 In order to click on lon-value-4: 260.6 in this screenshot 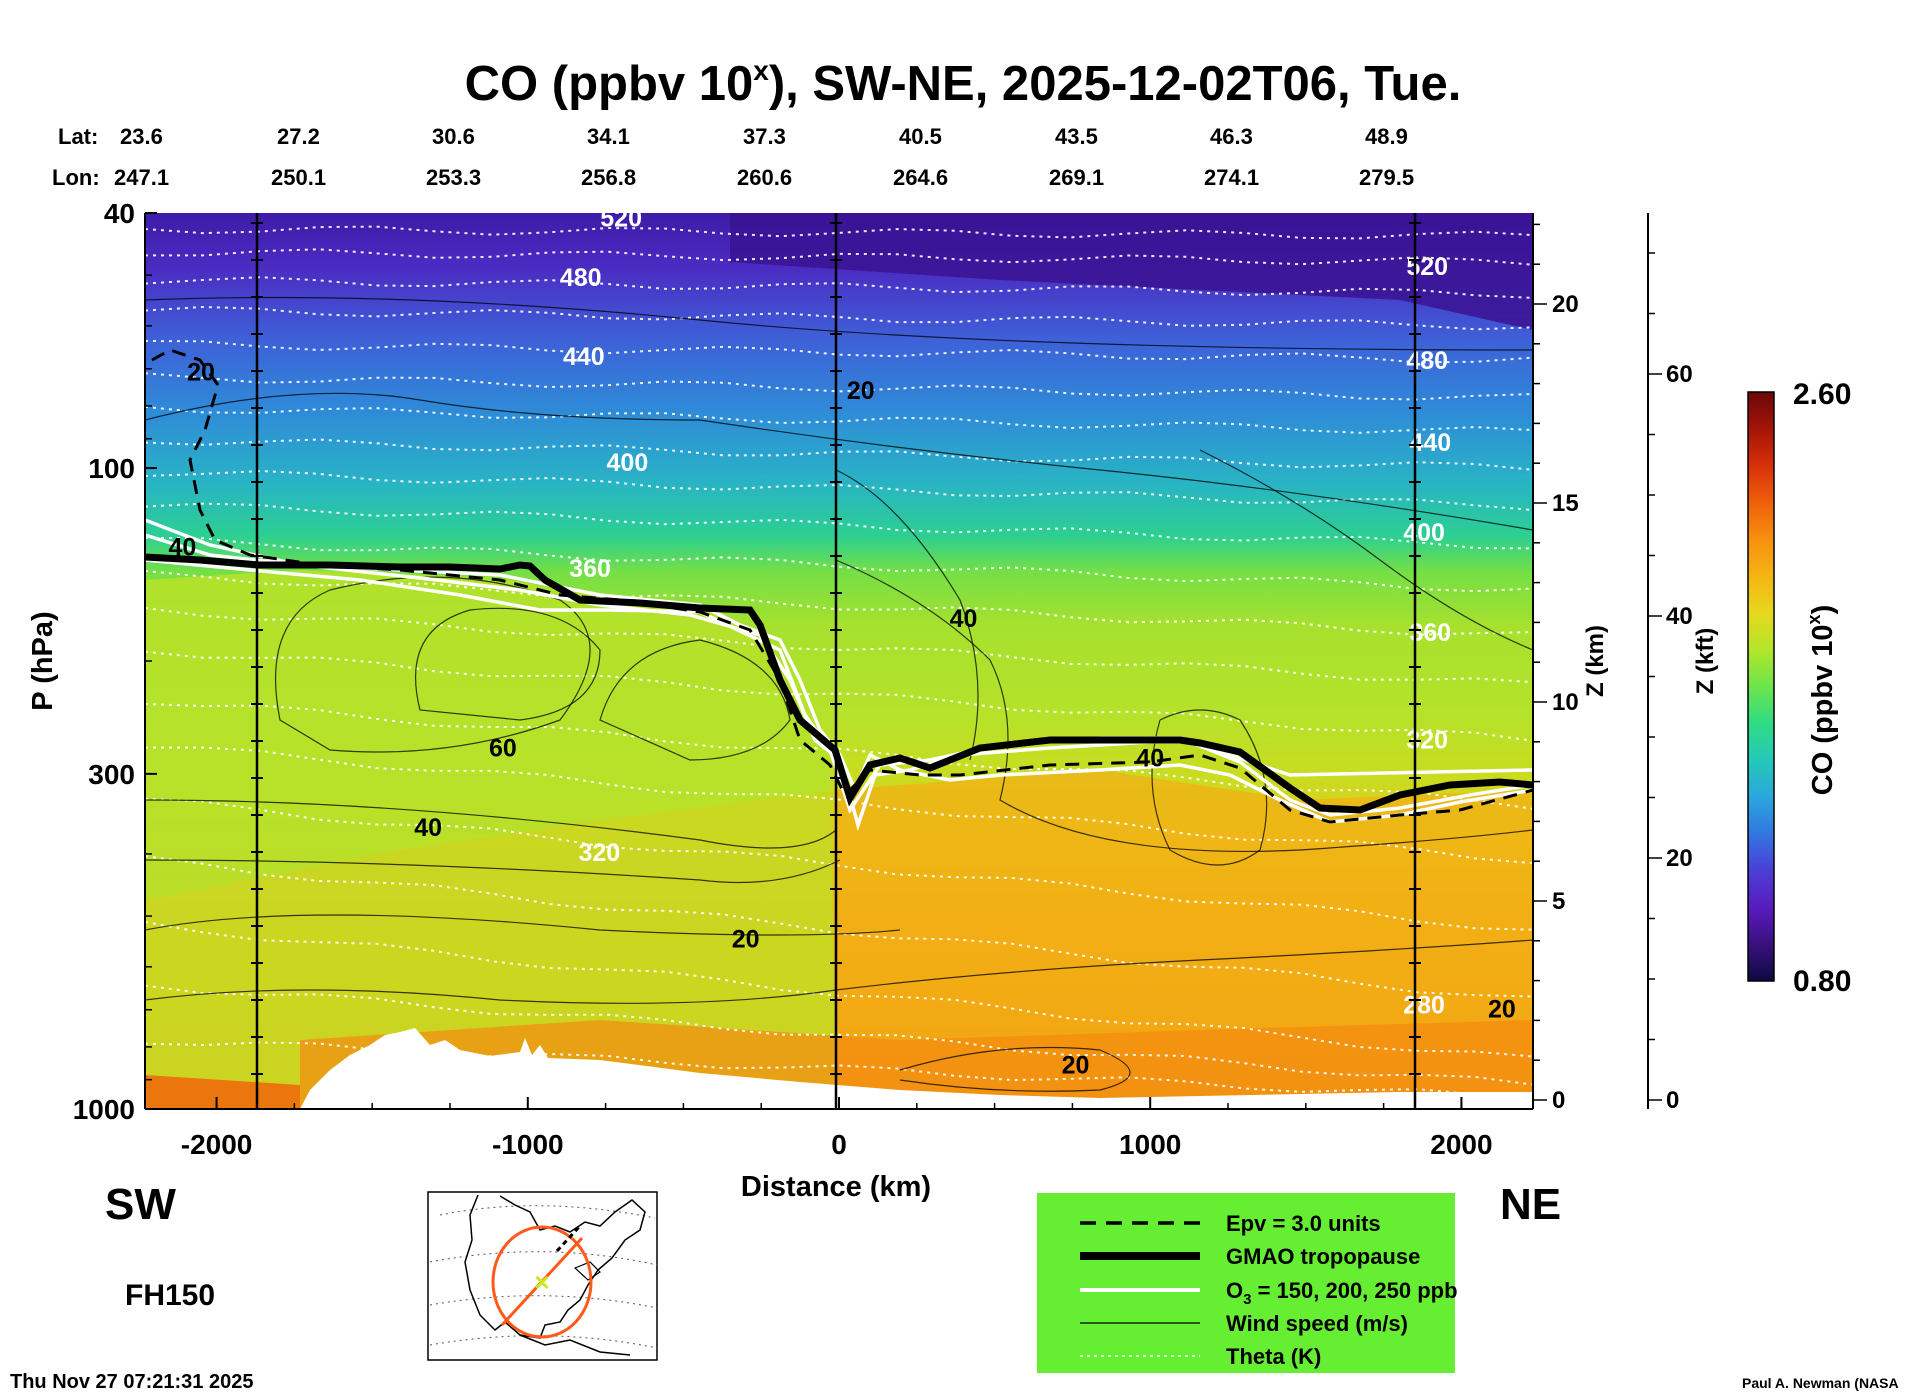, I will do `click(764, 177)`.